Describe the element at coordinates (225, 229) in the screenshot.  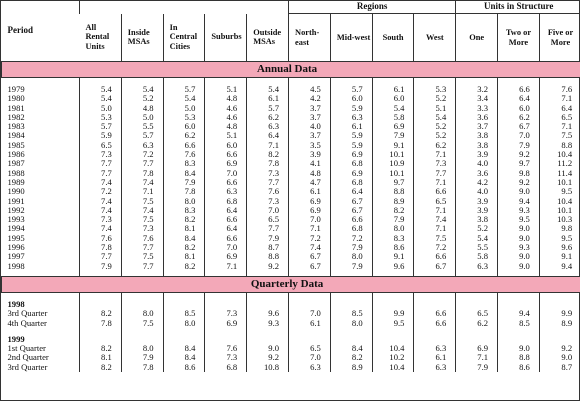
I see `value-cell: 6.4` at that location.